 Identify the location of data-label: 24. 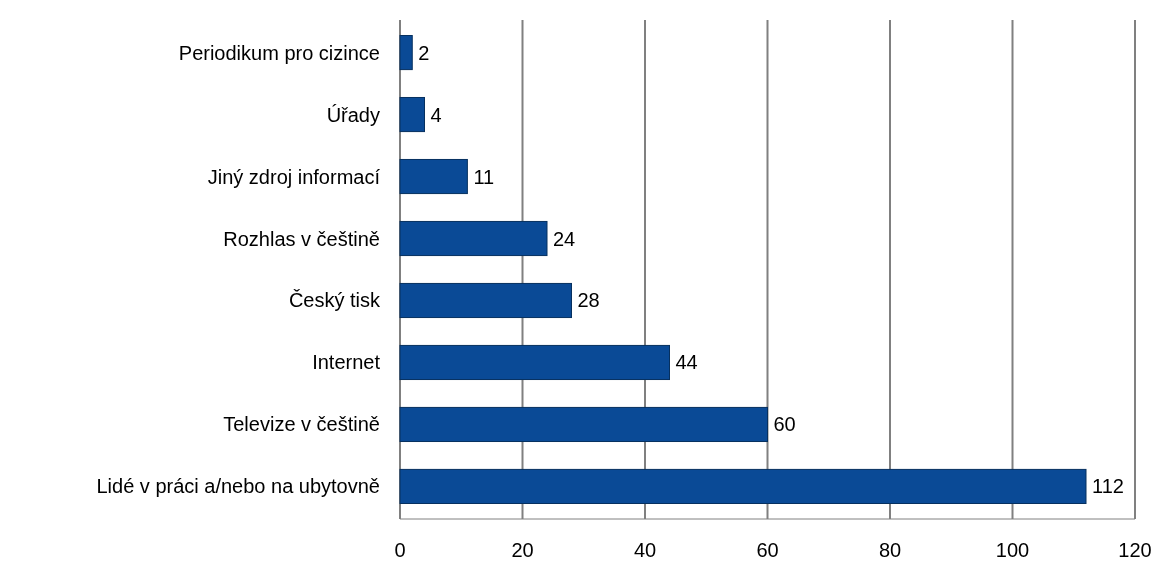
(564, 238).